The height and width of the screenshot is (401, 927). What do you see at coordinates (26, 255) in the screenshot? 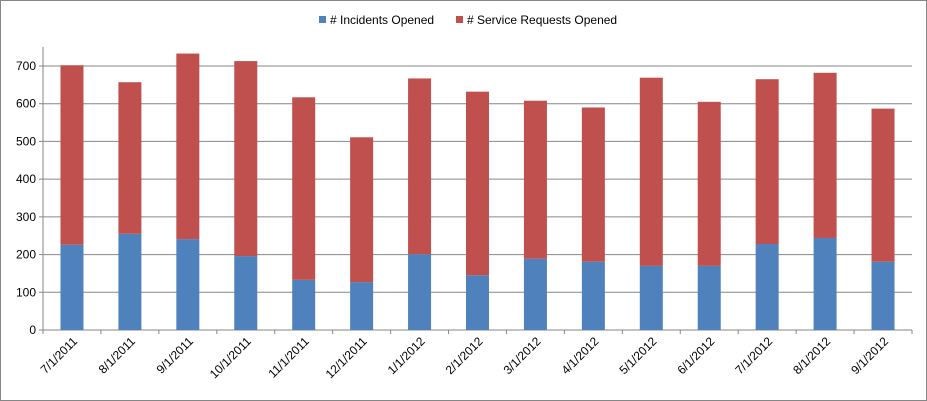
I see `y-tick-label: 200` at bounding box center [26, 255].